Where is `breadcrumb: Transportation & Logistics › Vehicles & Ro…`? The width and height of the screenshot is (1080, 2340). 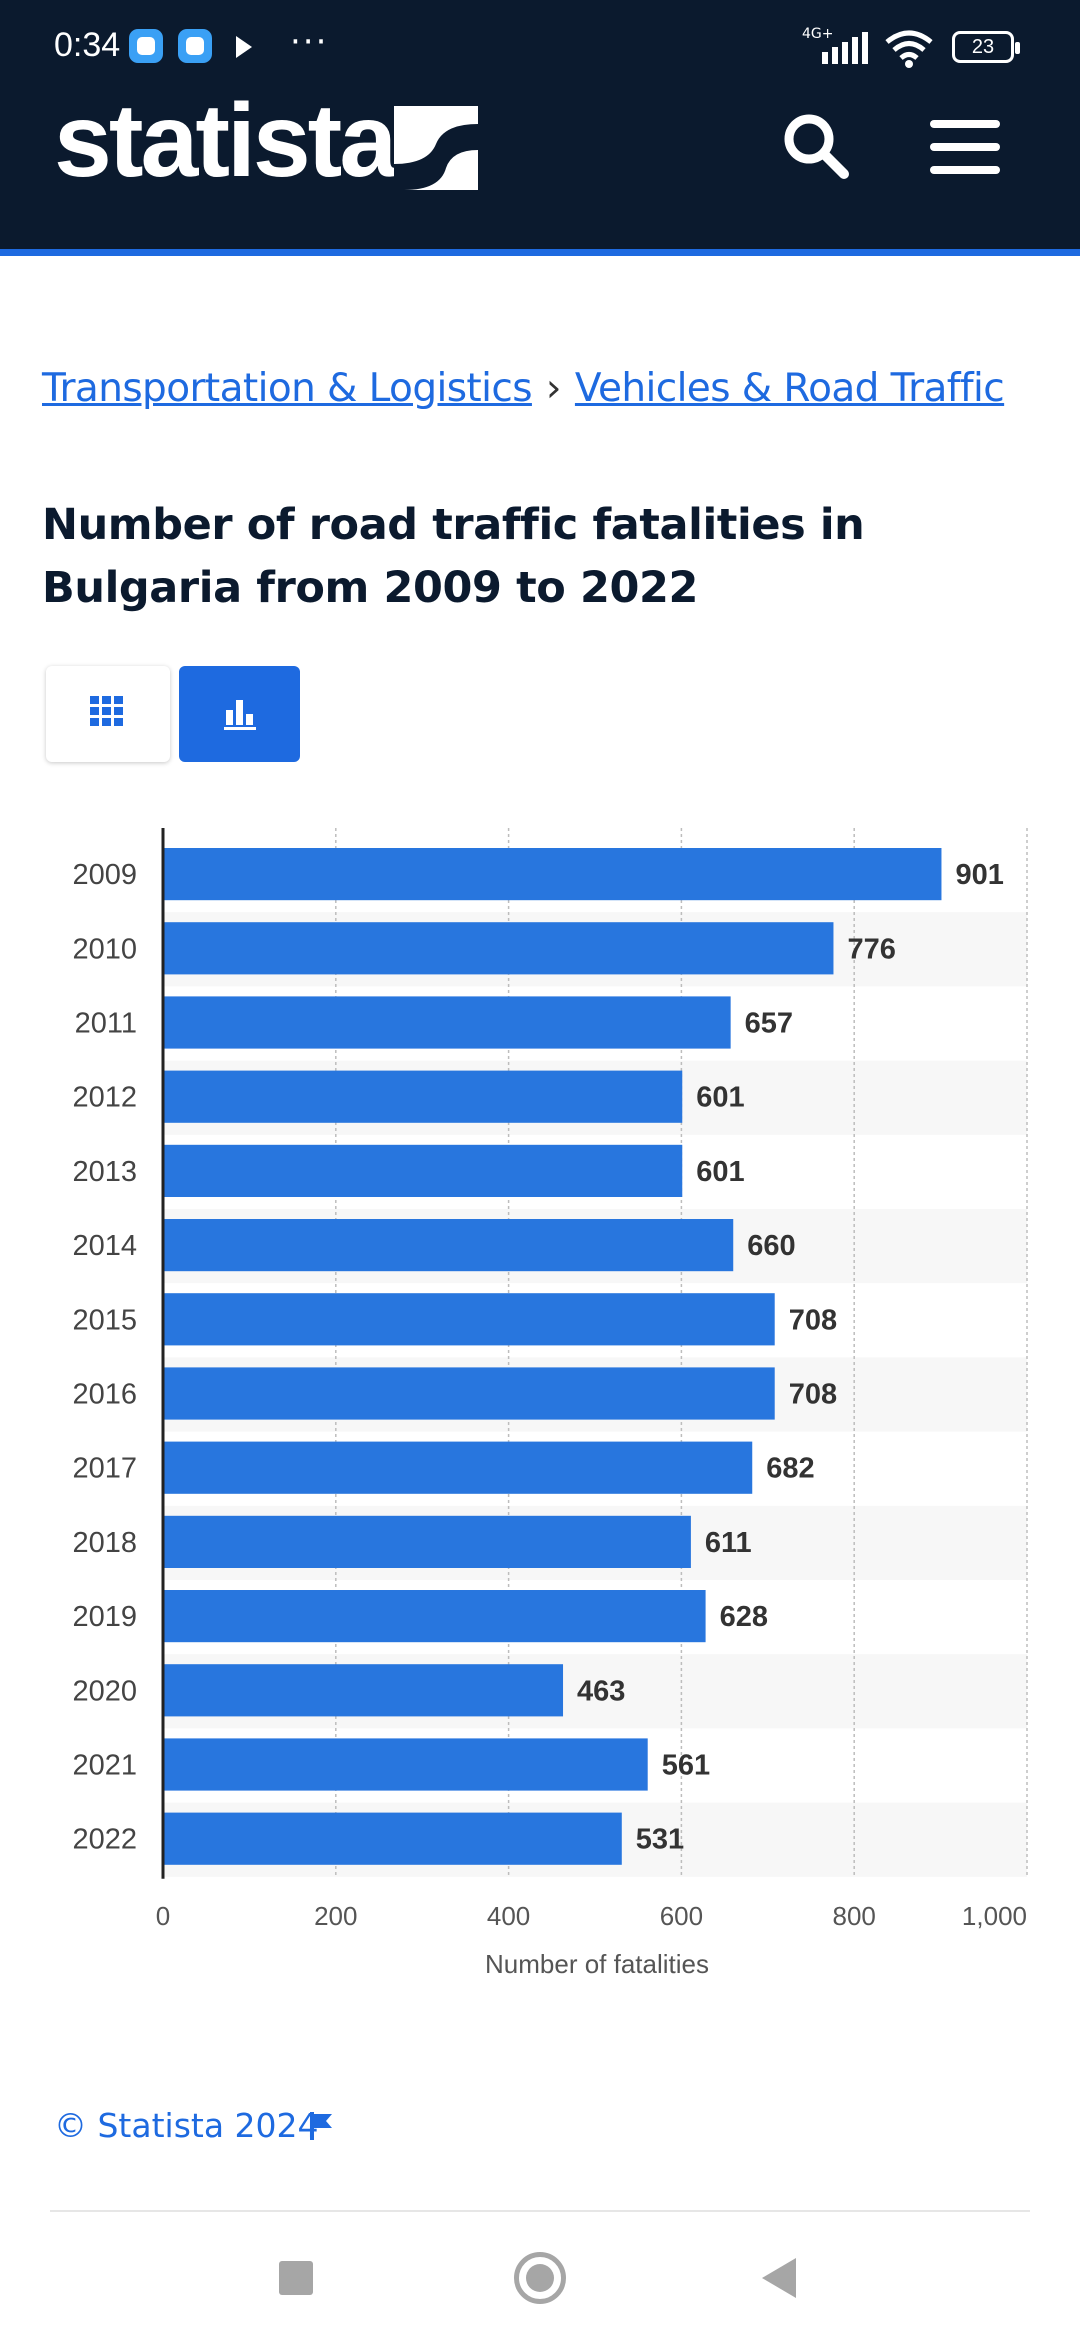 breadcrumb: Transportation & Logistics › Vehicles & Ro… is located at coordinates (523, 388).